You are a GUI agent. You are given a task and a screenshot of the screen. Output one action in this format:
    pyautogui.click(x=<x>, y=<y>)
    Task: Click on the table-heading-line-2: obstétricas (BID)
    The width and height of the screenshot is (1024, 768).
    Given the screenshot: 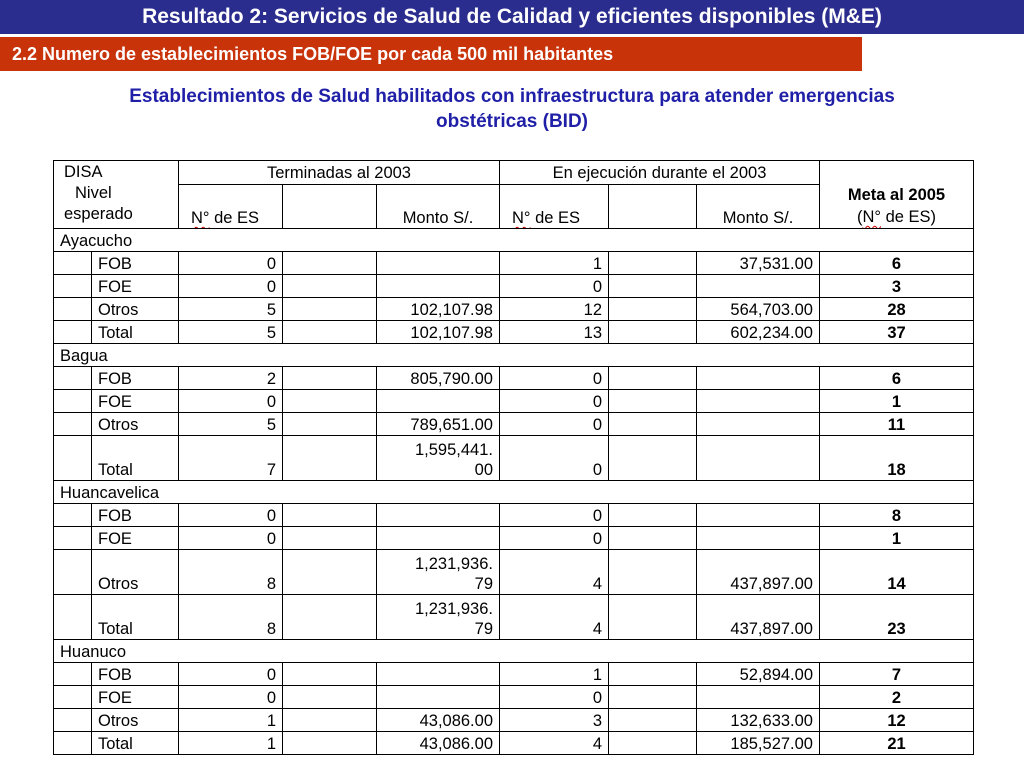 What is the action you would take?
    pyautogui.click(x=512, y=121)
    